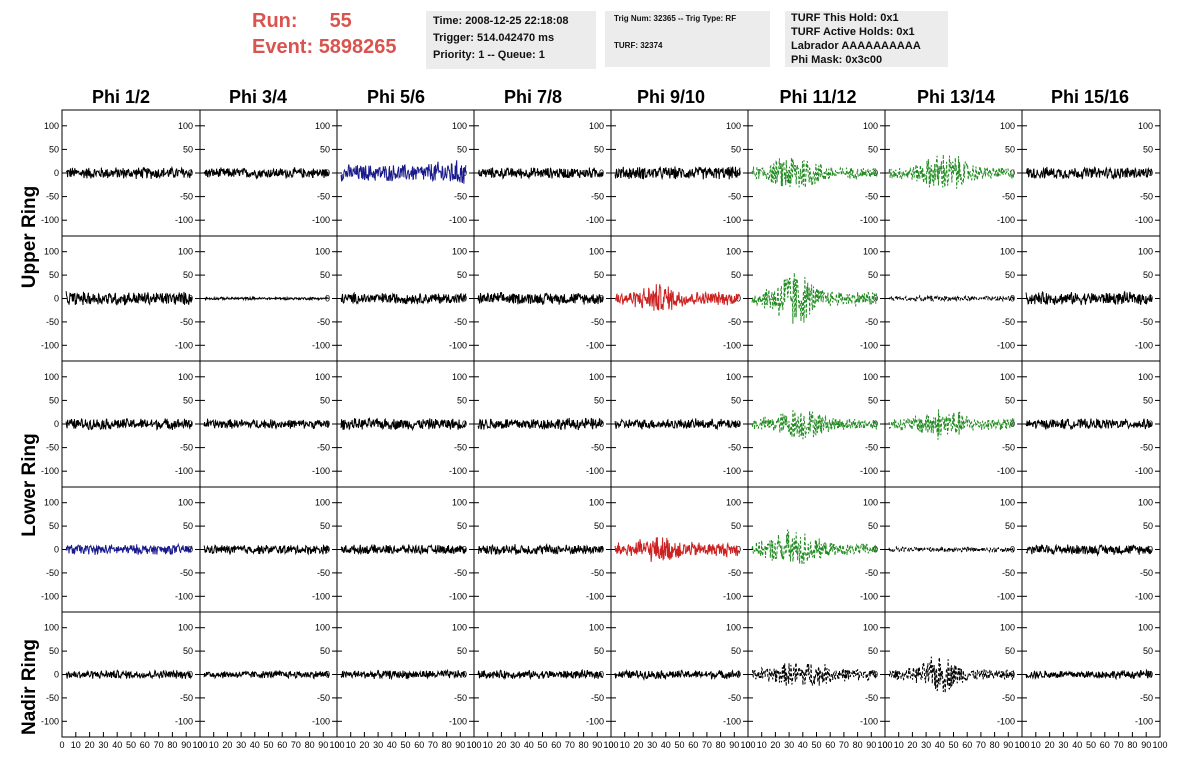 The width and height of the screenshot is (1196, 772). Describe the element at coordinates (501, 21) in the screenshot. I see `time-text: Time: 2008-12-25 22:18:08` at that location.